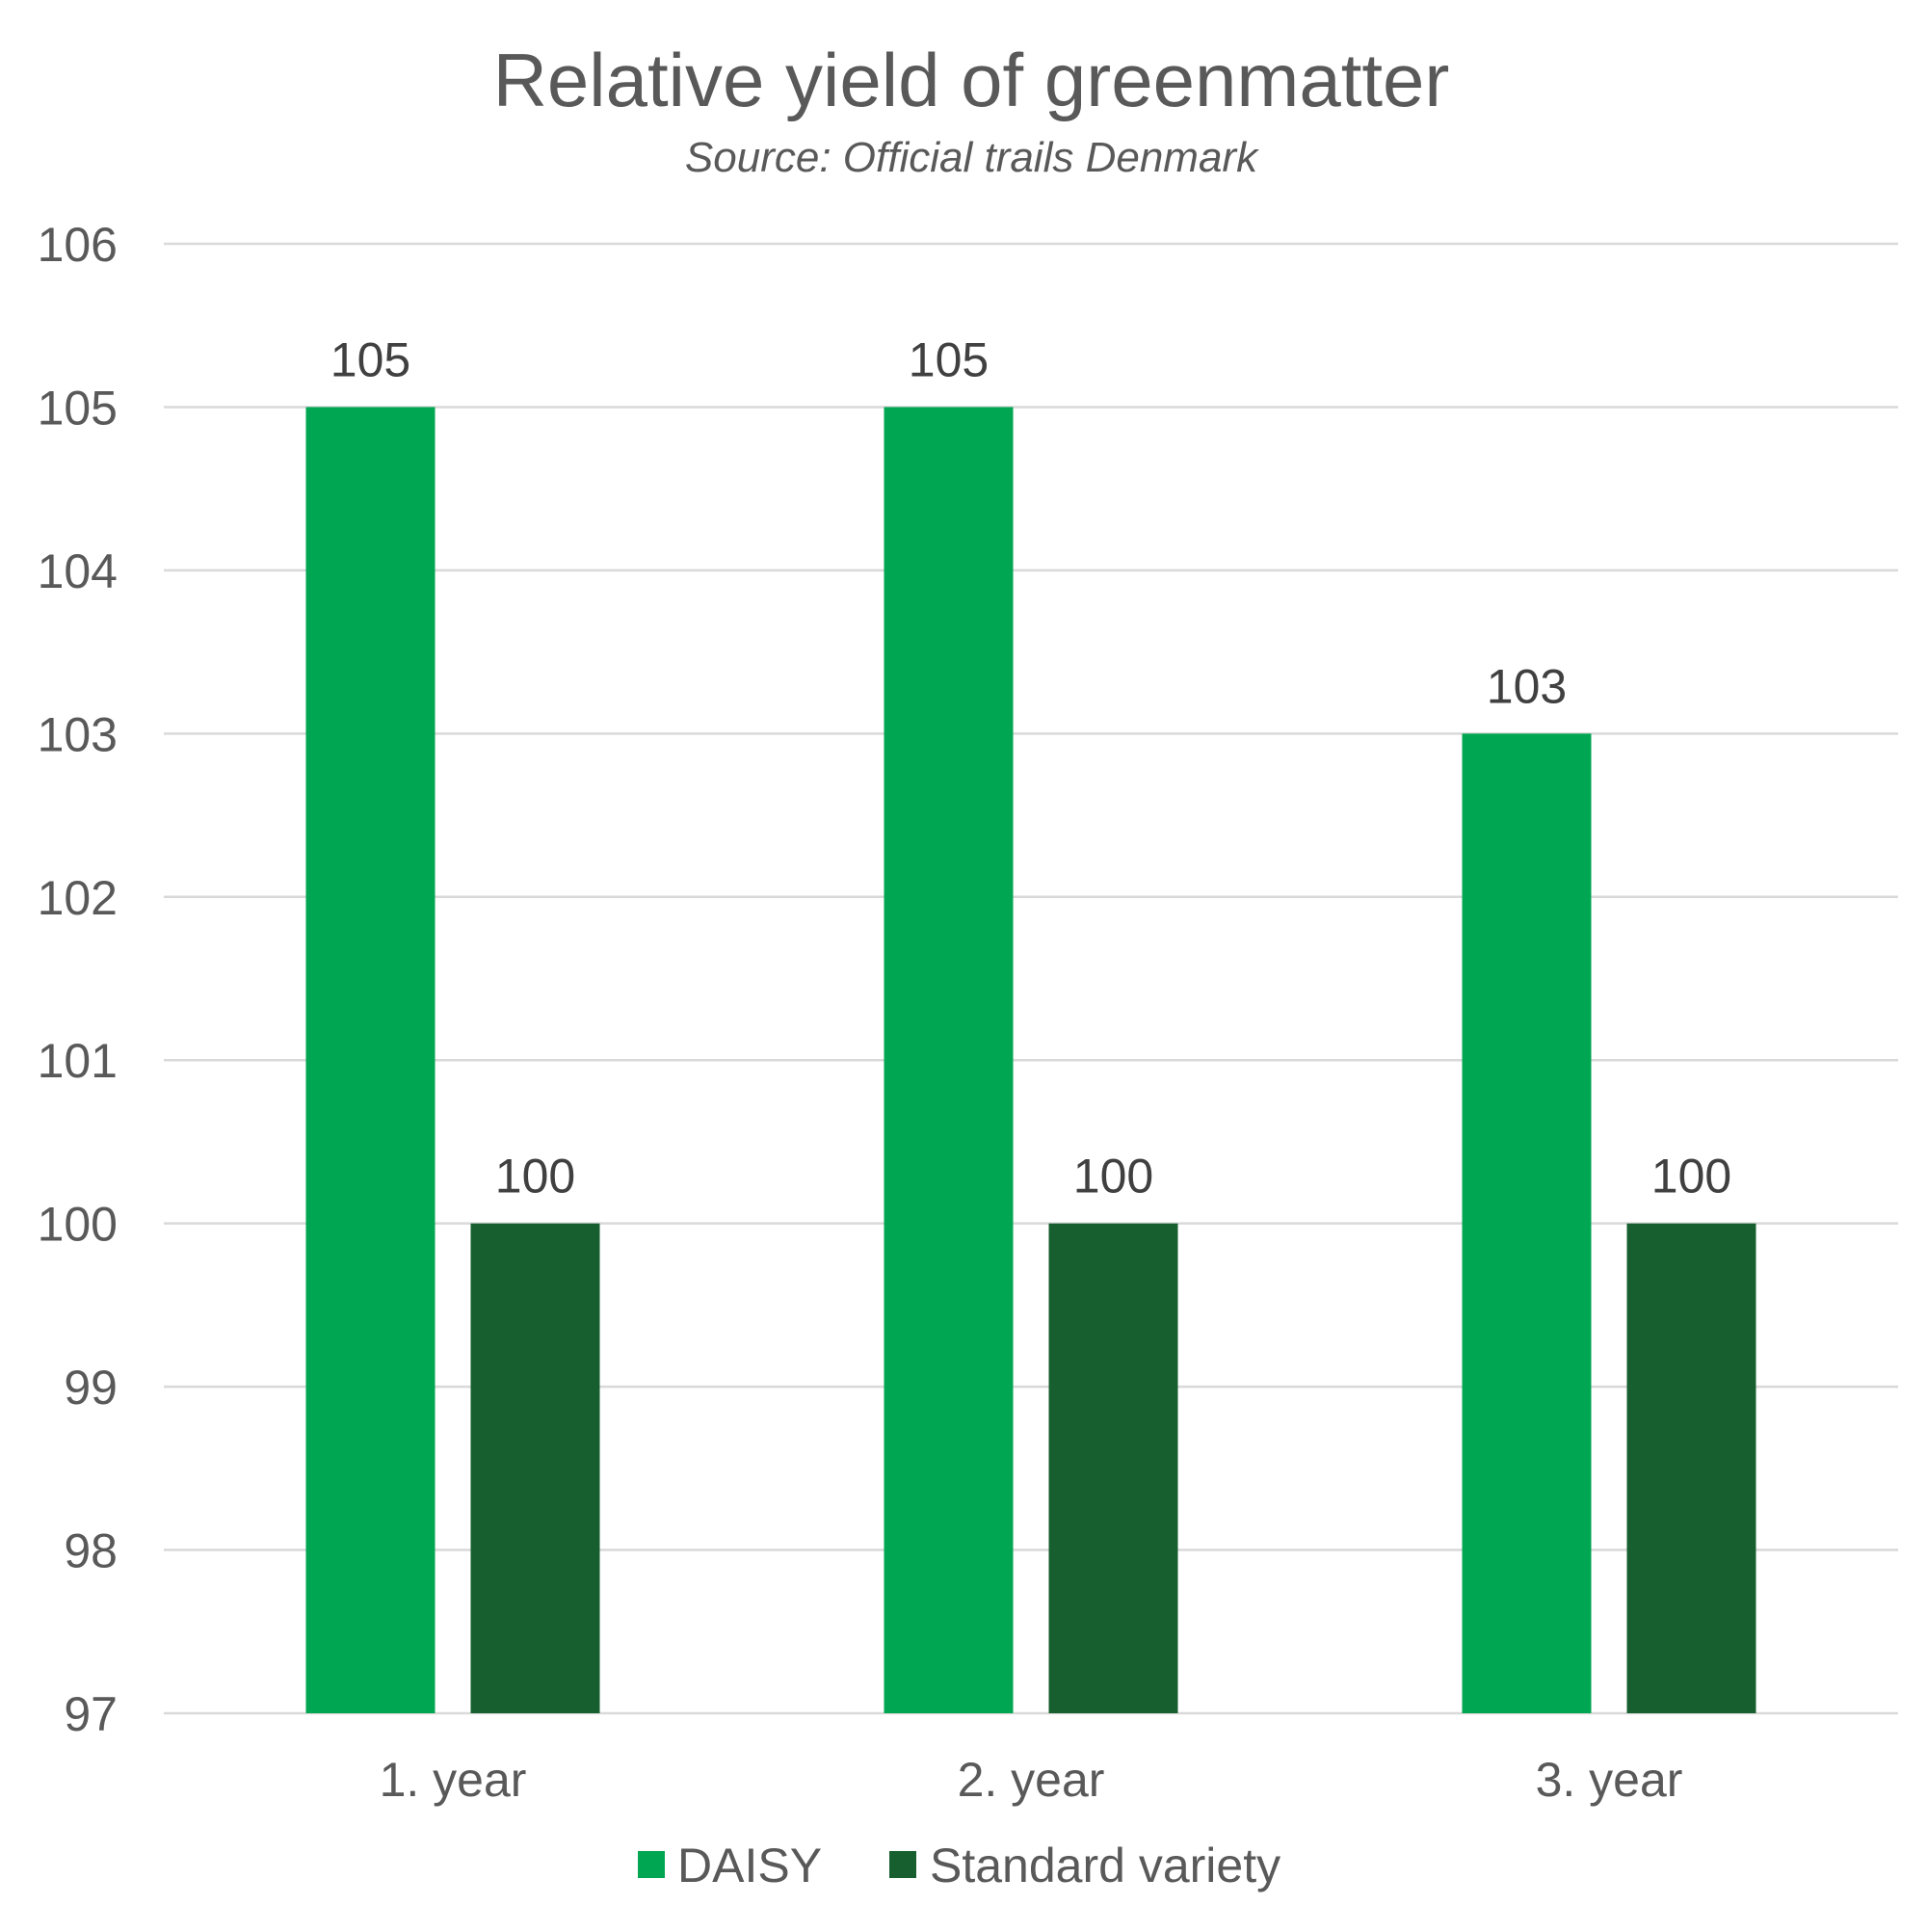 The image size is (1927, 1932). What do you see at coordinates (78, 245) in the screenshot?
I see `y-tick-label: 106` at bounding box center [78, 245].